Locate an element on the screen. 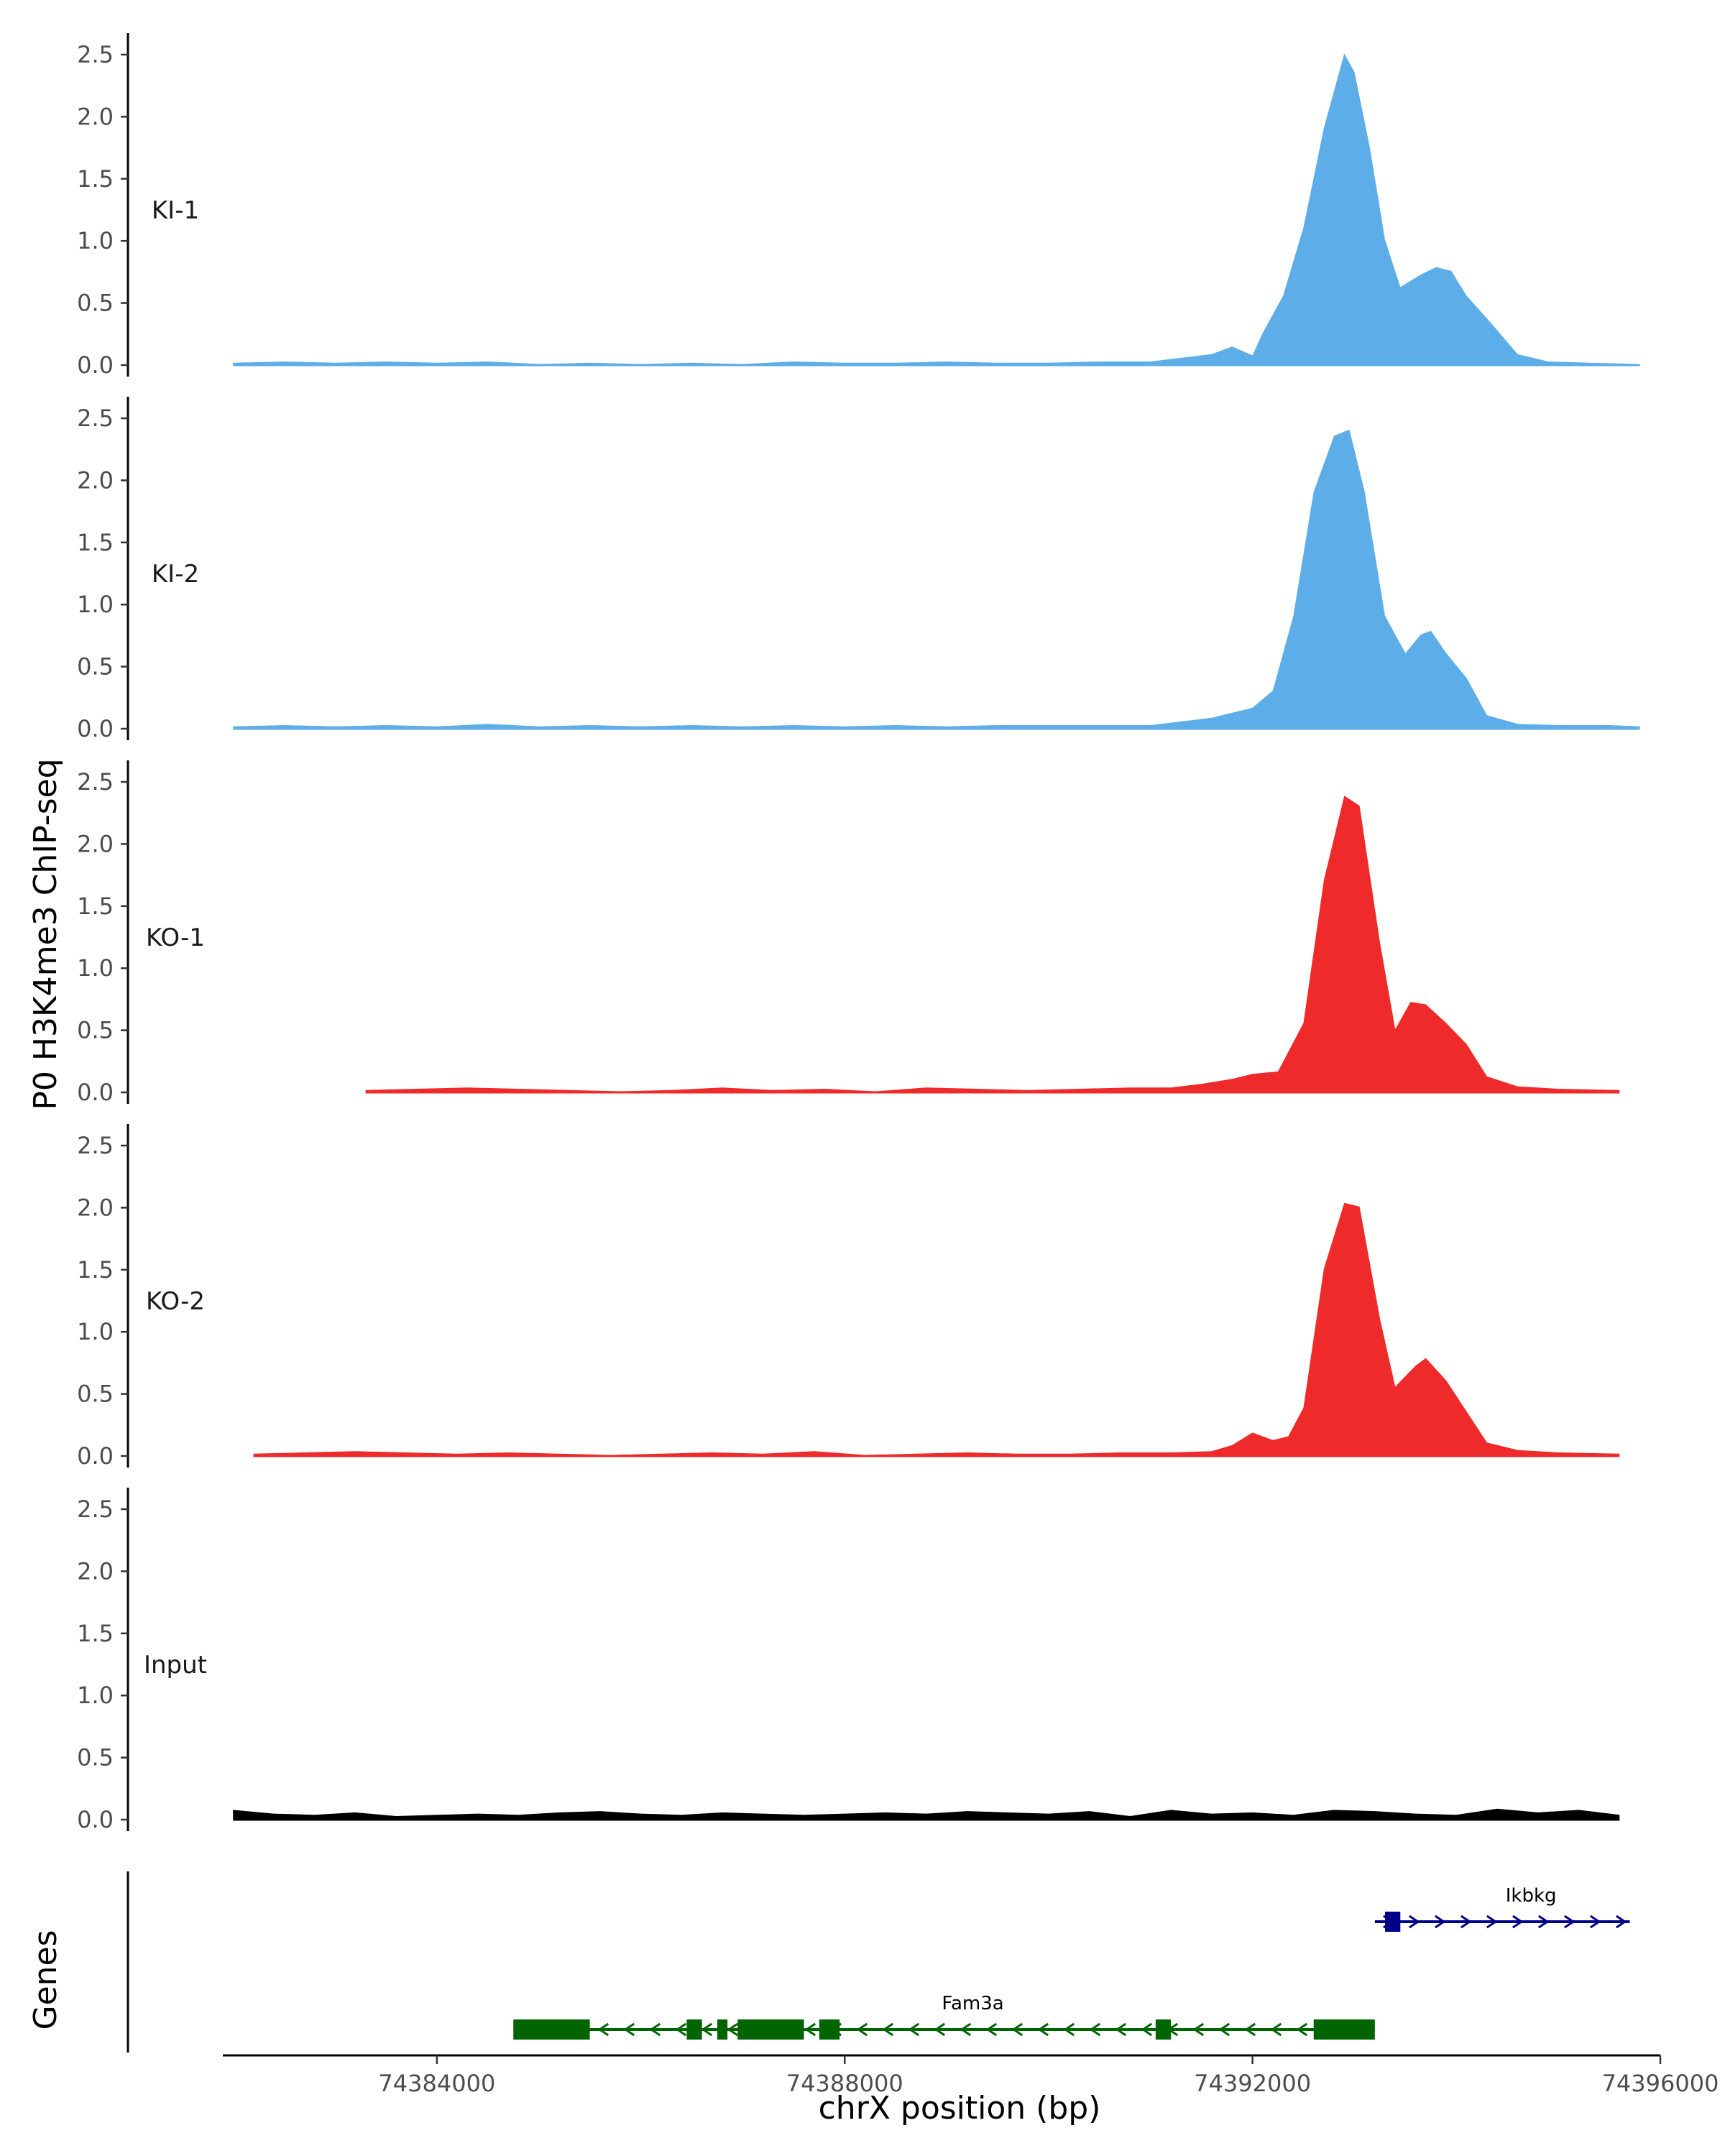 The height and width of the screenshot is (2156, 1725). gene-fam3a: Fam3a is located at coordinates (944, 2017).